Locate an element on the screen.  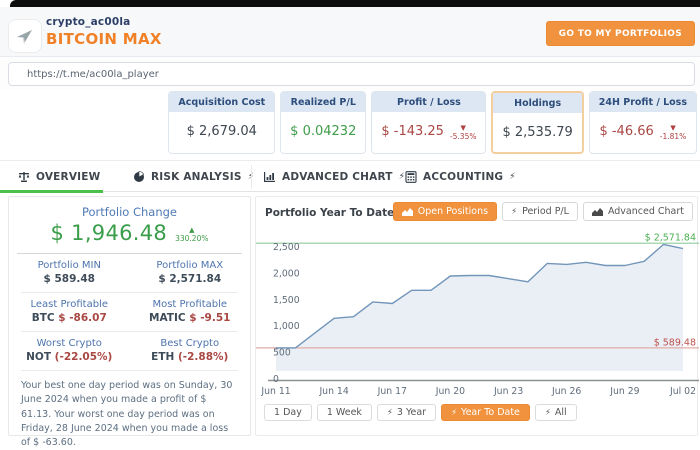
button-label: All is located at coordinates (560, 412).